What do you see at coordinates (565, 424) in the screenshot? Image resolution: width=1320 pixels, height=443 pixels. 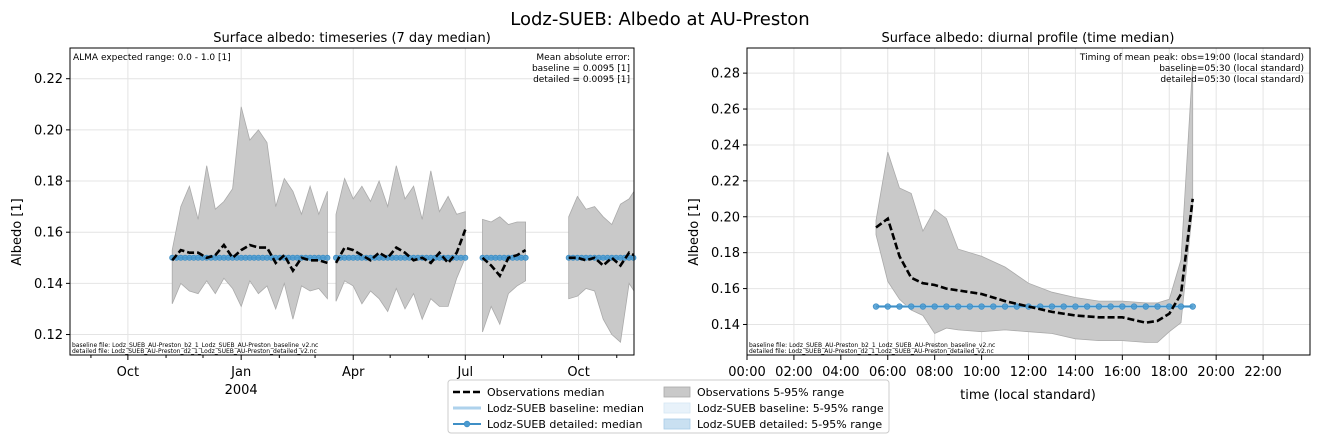 I see `legend-label-detailed-median: Lodz-SUEB detailed: median` at bounding box center [565, 424].